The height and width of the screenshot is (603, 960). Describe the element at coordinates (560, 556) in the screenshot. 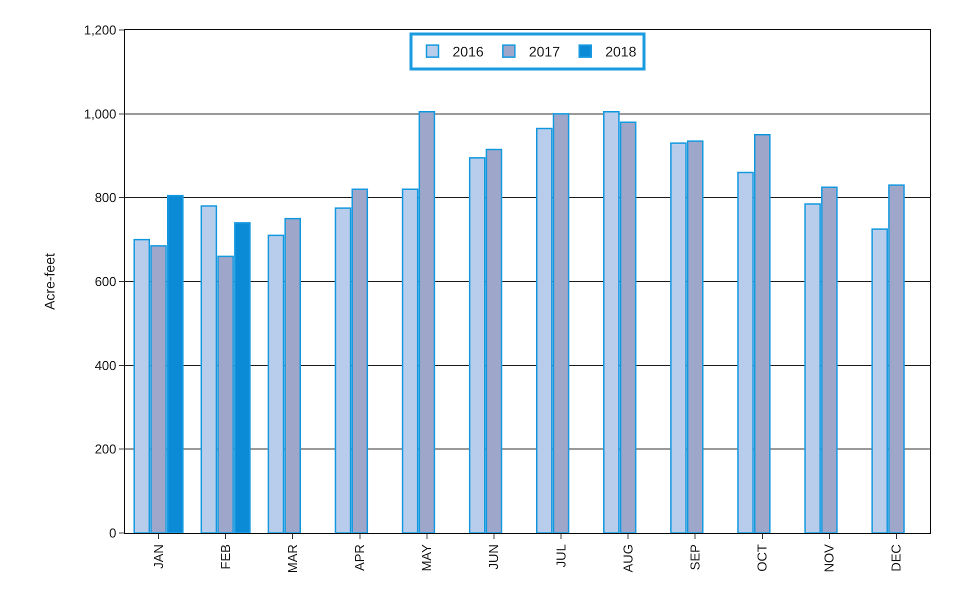

I see `x-tick-label: JUL` at that location.